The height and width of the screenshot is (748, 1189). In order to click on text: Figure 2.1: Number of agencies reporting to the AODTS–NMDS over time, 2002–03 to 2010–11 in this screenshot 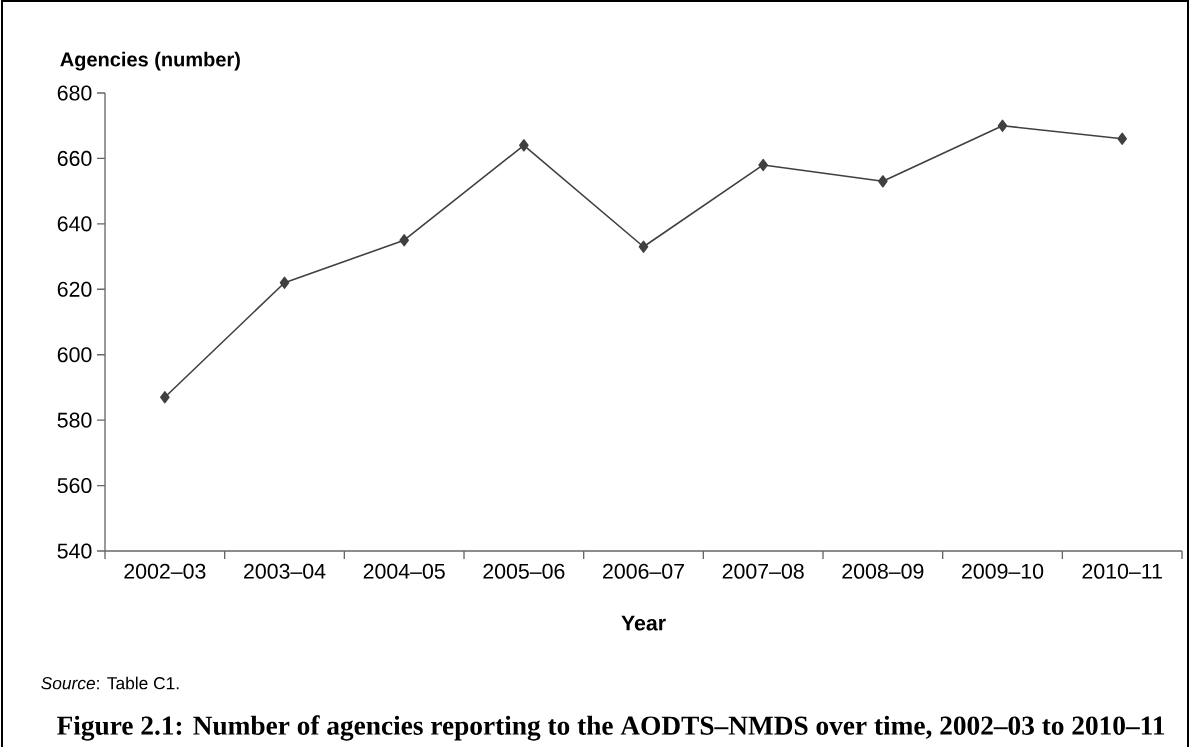, I will do `click(611, 728)`.